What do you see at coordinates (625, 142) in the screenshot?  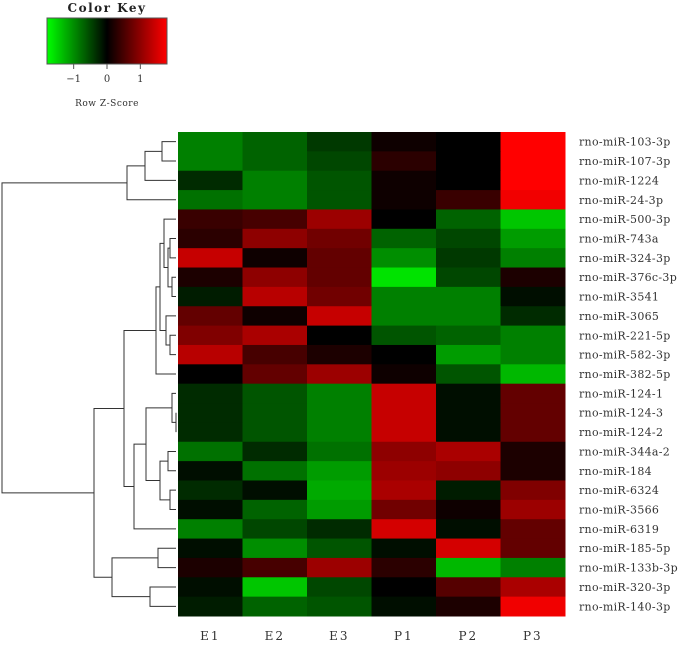 I see `row-label: rno-miR-103-3p` at bounding box center [625, 142].